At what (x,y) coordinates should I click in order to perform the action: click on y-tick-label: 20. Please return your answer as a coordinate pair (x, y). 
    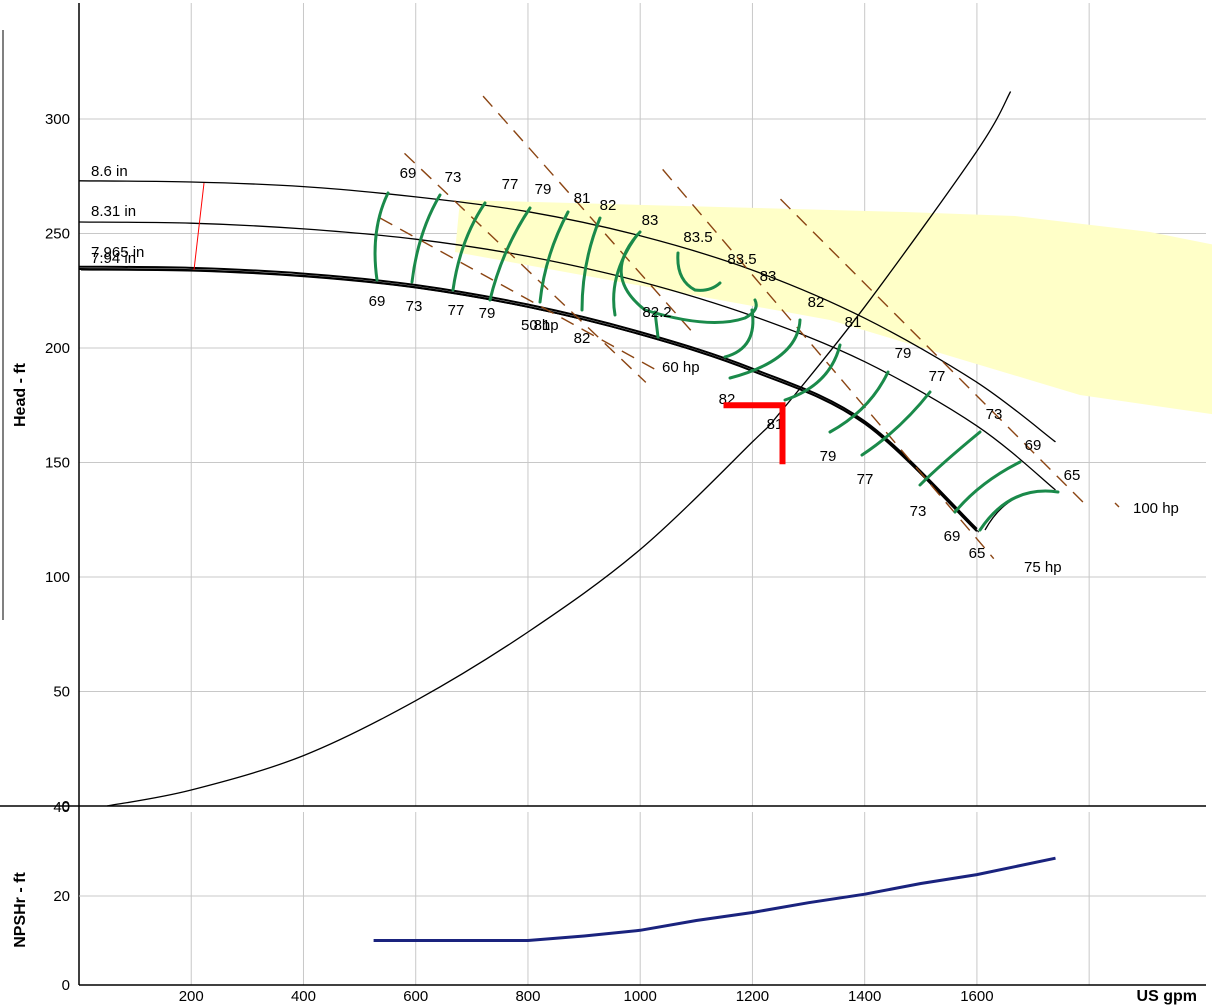
    Looking at the image, I should click on (61, 896).